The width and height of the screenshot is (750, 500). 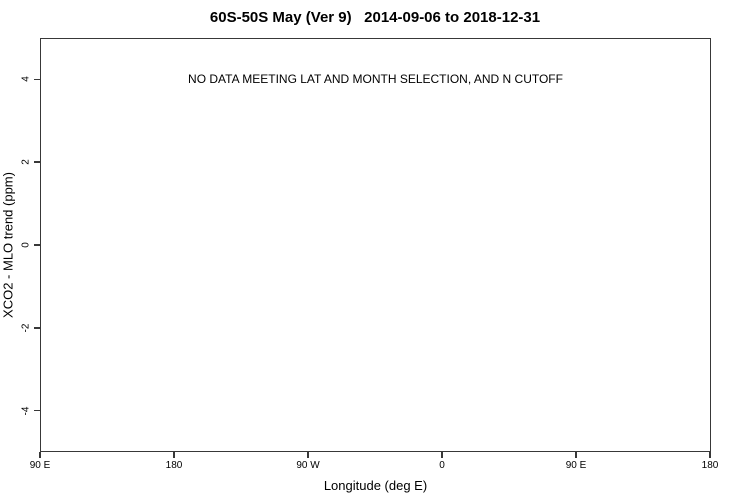 What do you see at coordinates (442, 465) in the screenshot?
I see `x-axis-tick-label: 0` at bounding box center [442, 465].